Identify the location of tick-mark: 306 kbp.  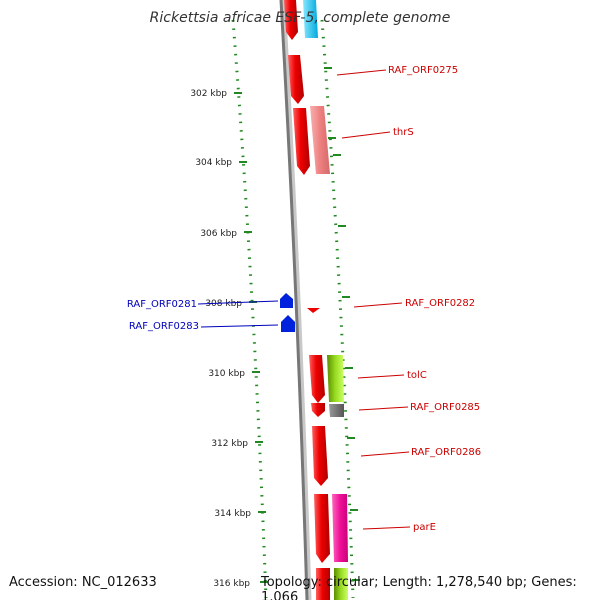
(226, 234).